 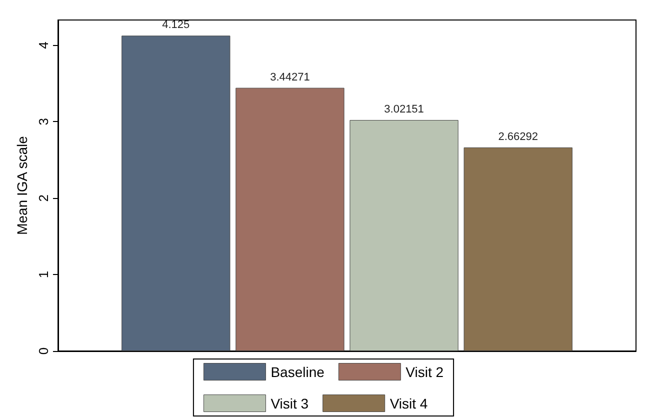 I want to click on data-label: 3.02151, so click(x=404, y=110).